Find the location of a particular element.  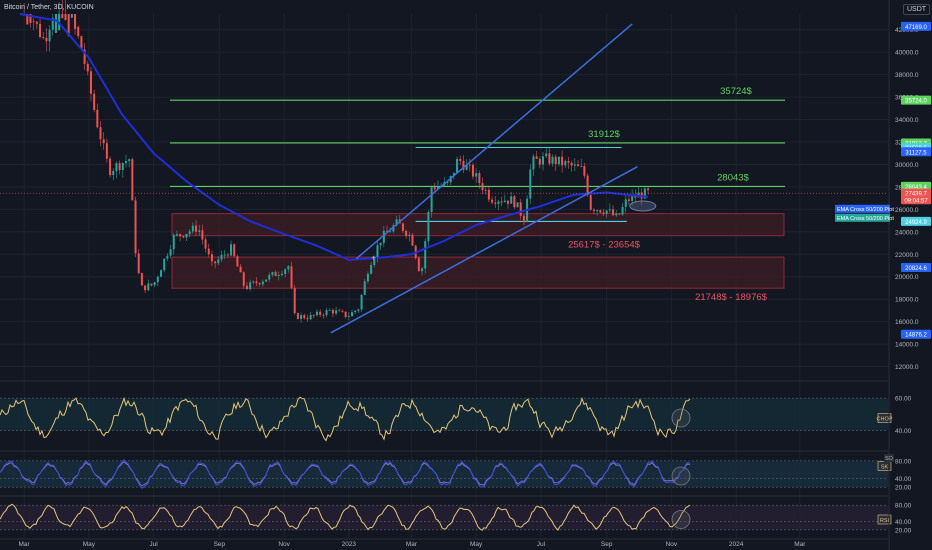

resistance-label: 35724$ is located at coordinates (736, 91).